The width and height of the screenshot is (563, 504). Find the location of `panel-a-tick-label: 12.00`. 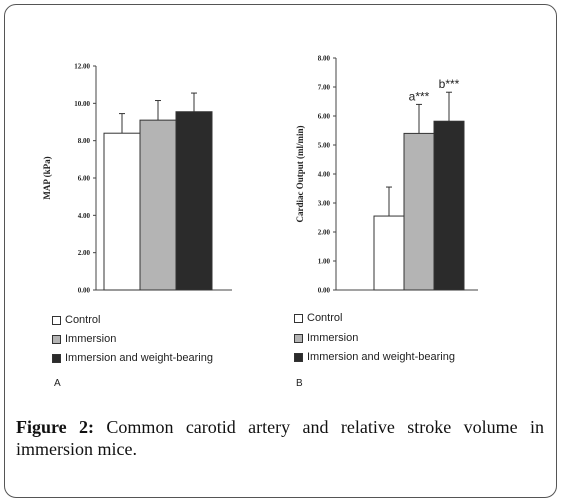

panel-a-tick-label: 12.00 is located at coordinates (82, 67).